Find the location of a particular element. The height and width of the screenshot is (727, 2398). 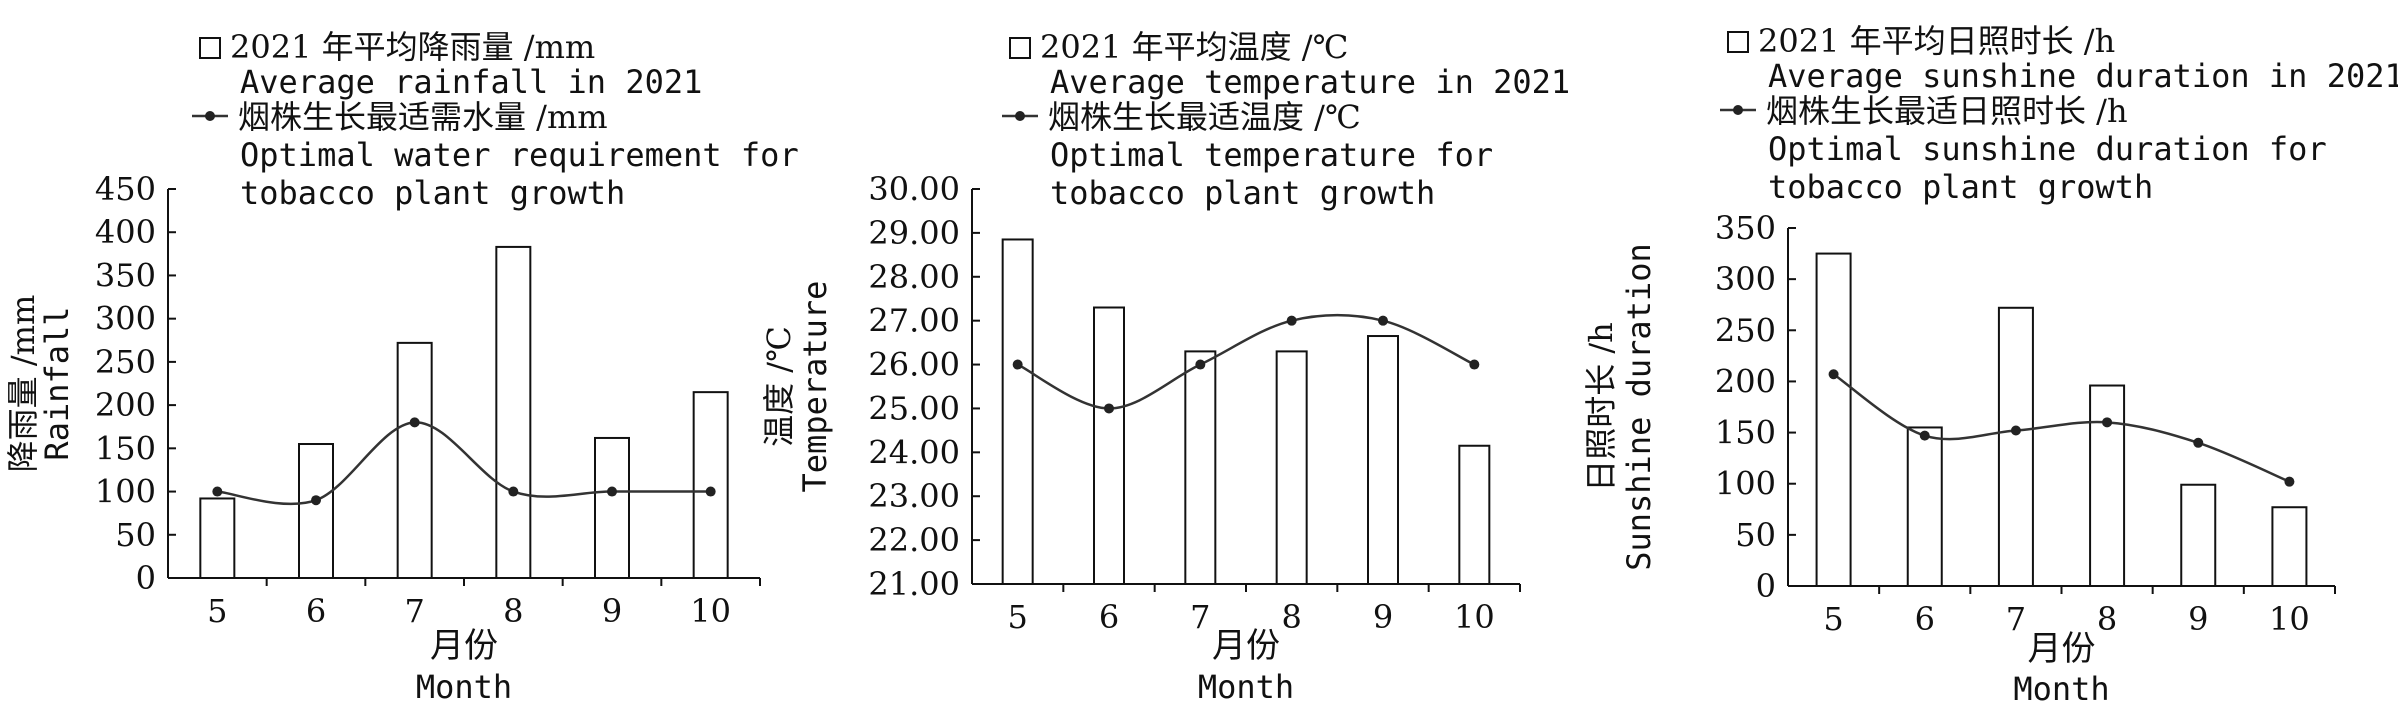

legend-bar-label-en: Average sunshine duration in 2021 is located at coordinates (2083, 76).